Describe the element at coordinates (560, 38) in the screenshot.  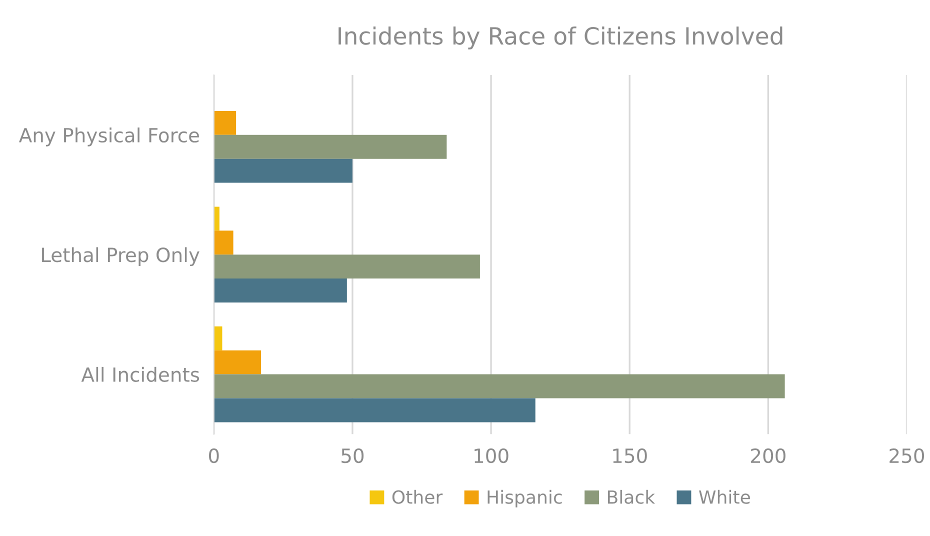
I see `chart-title: Incidents by Race of Citizens Involved` at that location.